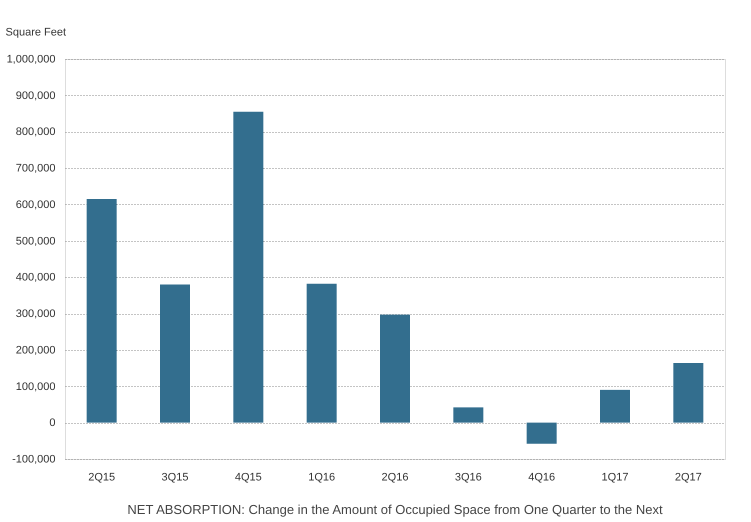 The height and width of the screenshot is (522, 751). Describe the element at coordinates (175, 478) in the screenshot. I see `x-tick-label: 3Q15` at that location.